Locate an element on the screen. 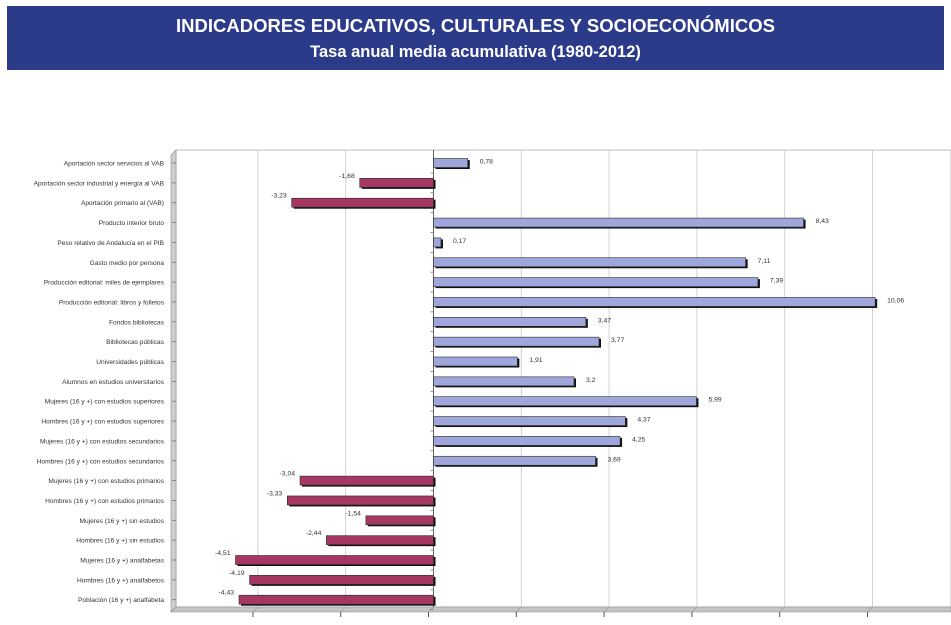  category-label: Fondos bibliotecas is located at coordinates (137, 322).